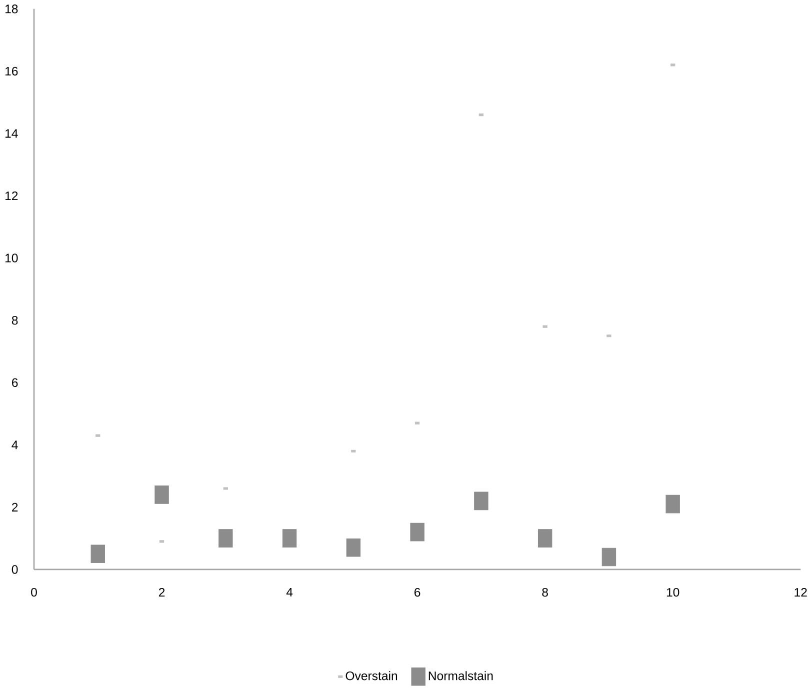  Describe the element at coordinates (12, 195) in the screenshot. I see `y-tick-label: 12` at that location.